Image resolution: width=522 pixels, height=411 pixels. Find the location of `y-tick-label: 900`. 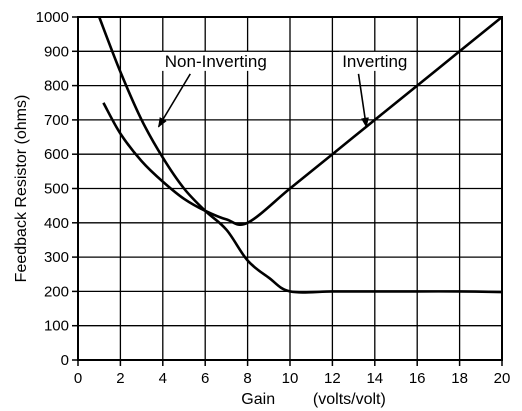

y-tick-label: 900 is located at coordinates (56, 51).